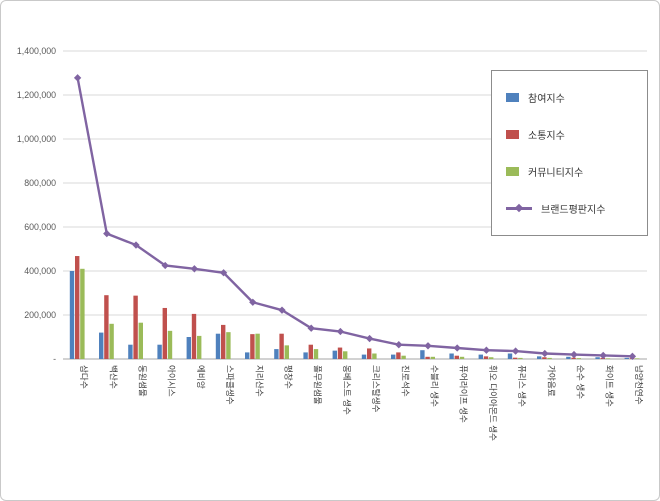 This screenshot has width=660, height=501. Describe the element at coordinates (172, 381) in the screenshot. I see `x-category-label: 아이시스` at that location.